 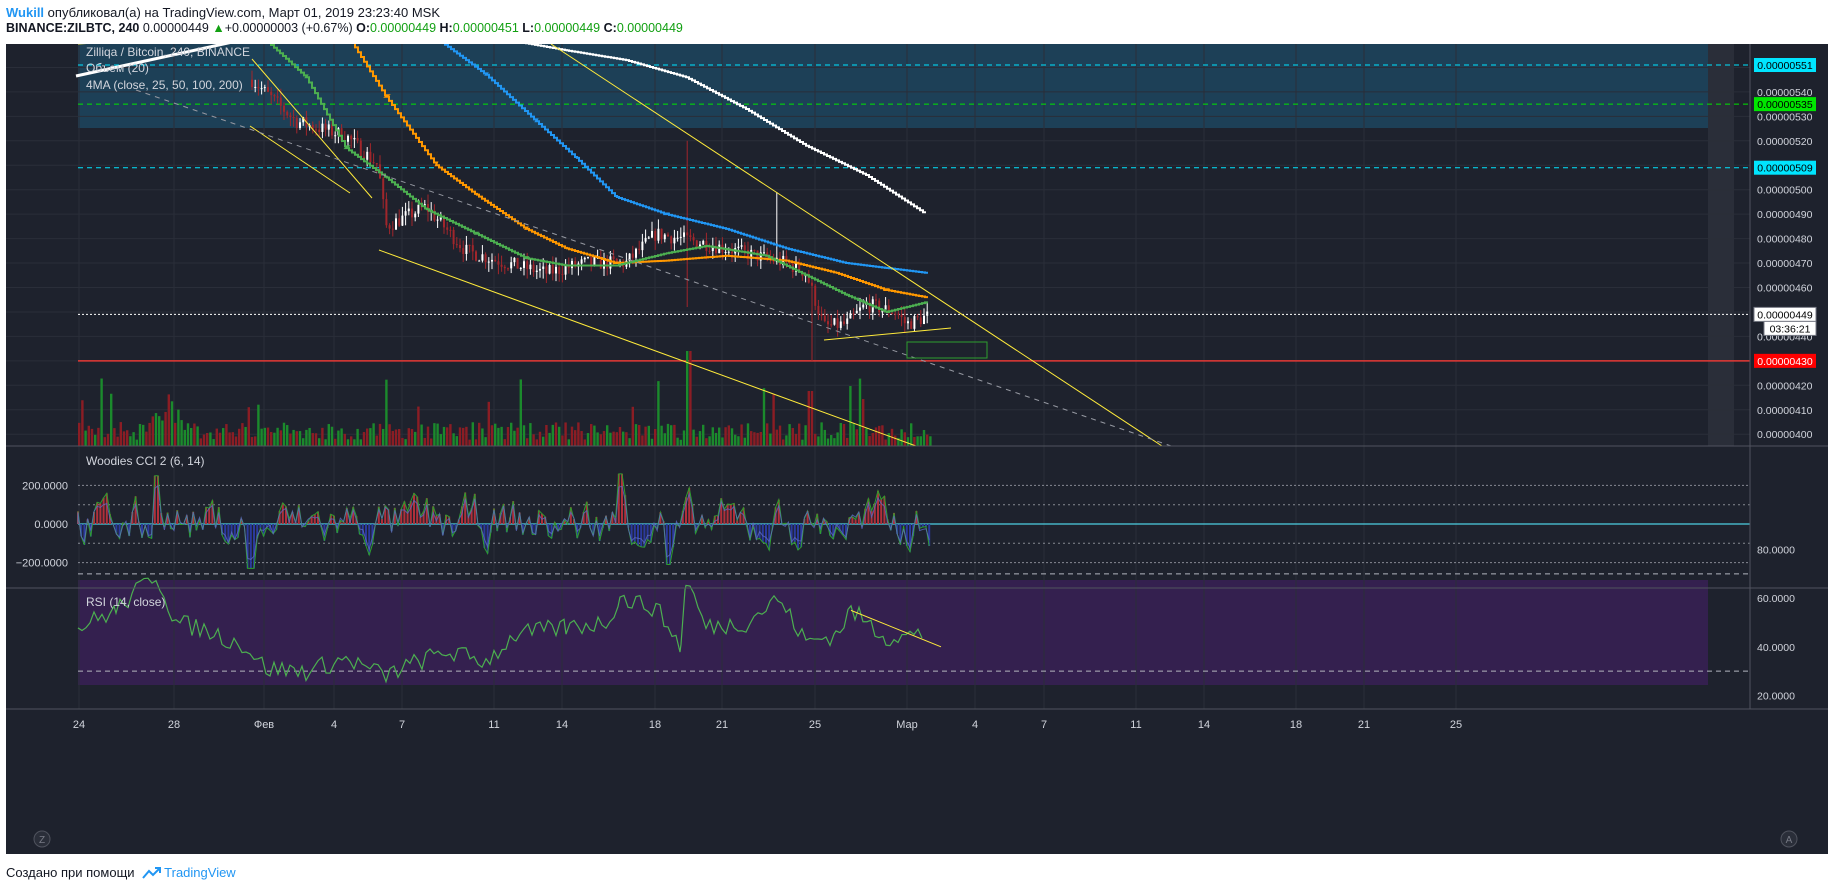 What do you see at coordinates (767, 725) in the screenshot?
I see `time-axis: 24 28 Фев 4 7 11 14 18 21 25 Мар 4 7 11 14 18 21 25` at bounding box center [767, 725].